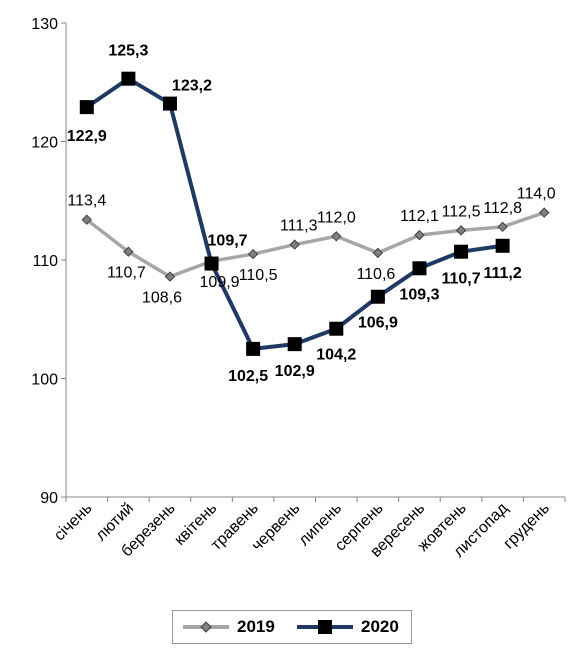 The image size is (585, 651). I want to click on data-label-2019: 109,9, so click(220, 282).